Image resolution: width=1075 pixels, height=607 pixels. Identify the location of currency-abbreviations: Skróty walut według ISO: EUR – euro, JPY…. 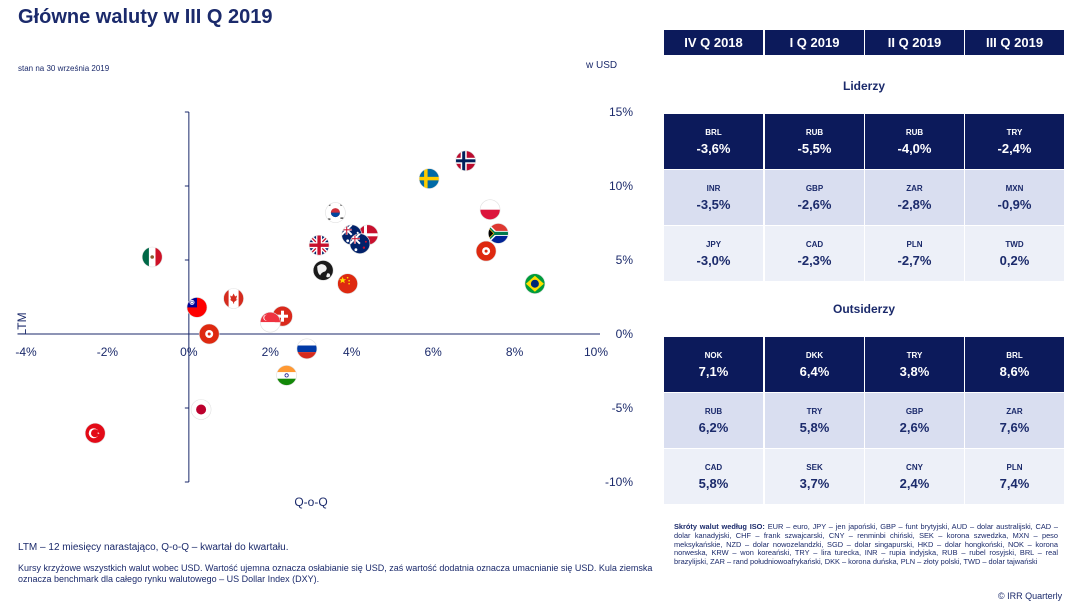
(866, 544).